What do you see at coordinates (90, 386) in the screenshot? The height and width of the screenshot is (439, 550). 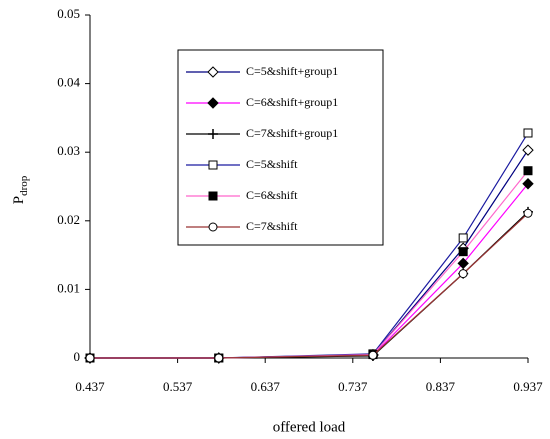 I see `x-tick-label: 0.437` at bounding box center [90, 386].